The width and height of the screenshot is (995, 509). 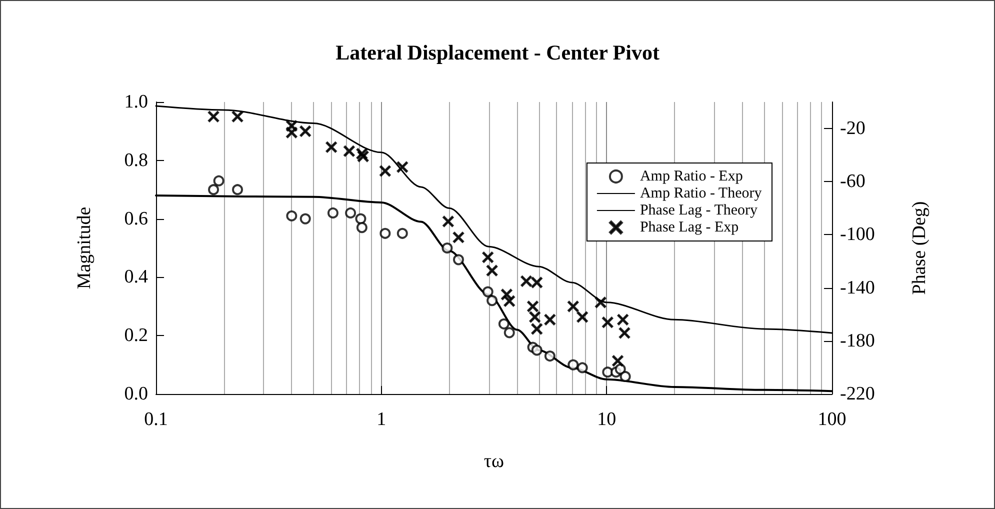 What do you see at coordinates (156, 419) in the screenshot?
I see `x-tick-label: 0.1` at bounding box center [156, 419].